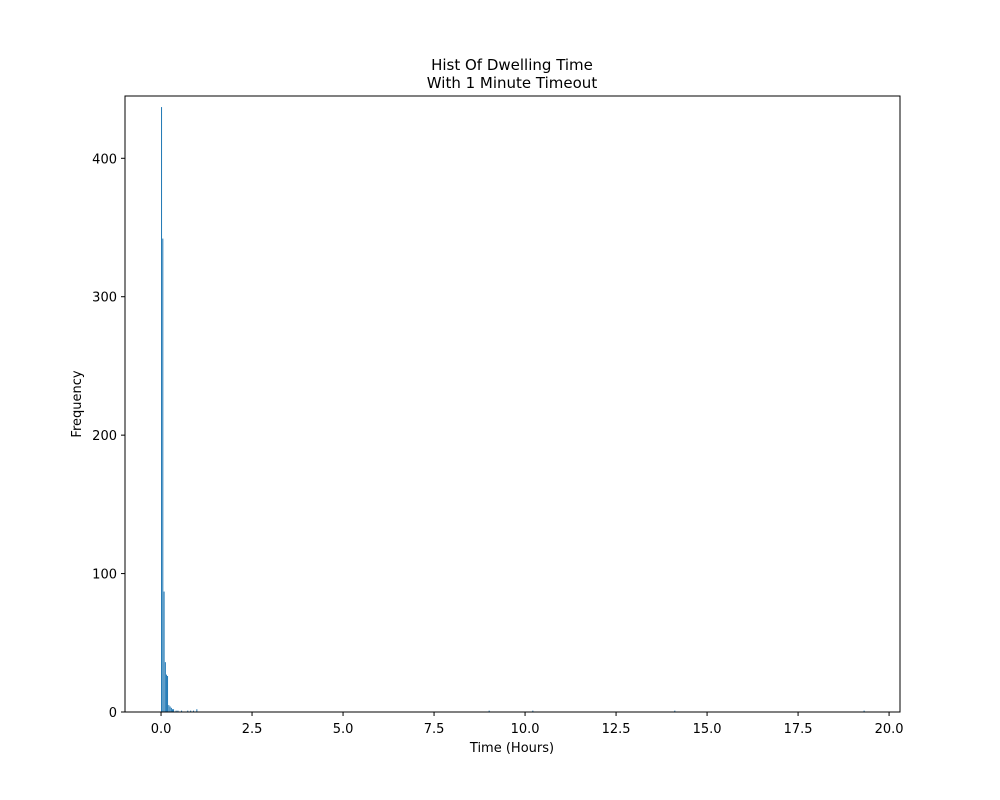  I want to click on y-tick-label: 300, so click(104, 298).